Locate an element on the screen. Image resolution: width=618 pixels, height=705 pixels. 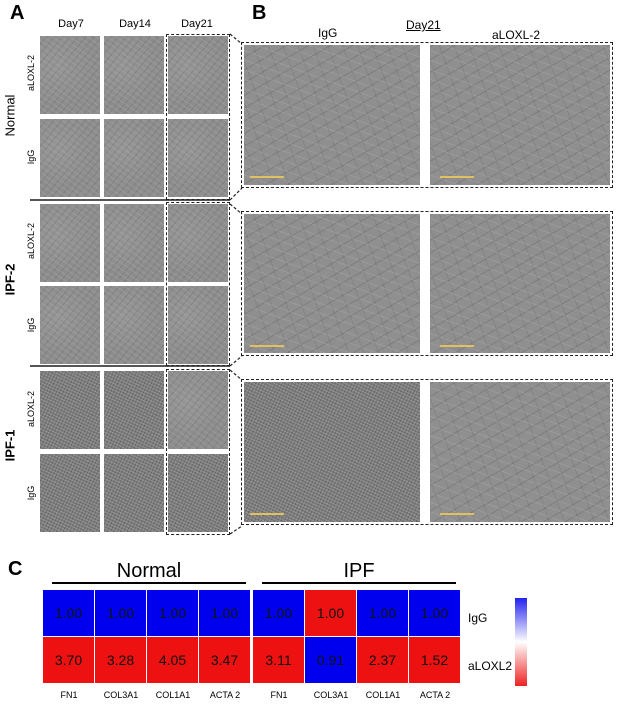
heatmap-group-normal: Normal is located at coordinates (149, 571).